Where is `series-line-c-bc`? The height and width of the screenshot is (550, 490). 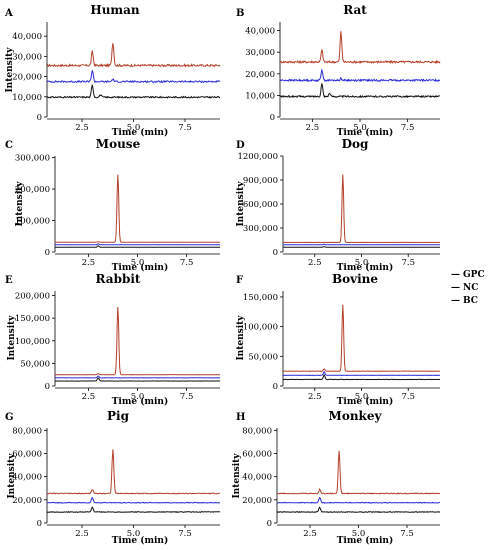
series-line-c-bc is located at coordinates (137, 246).